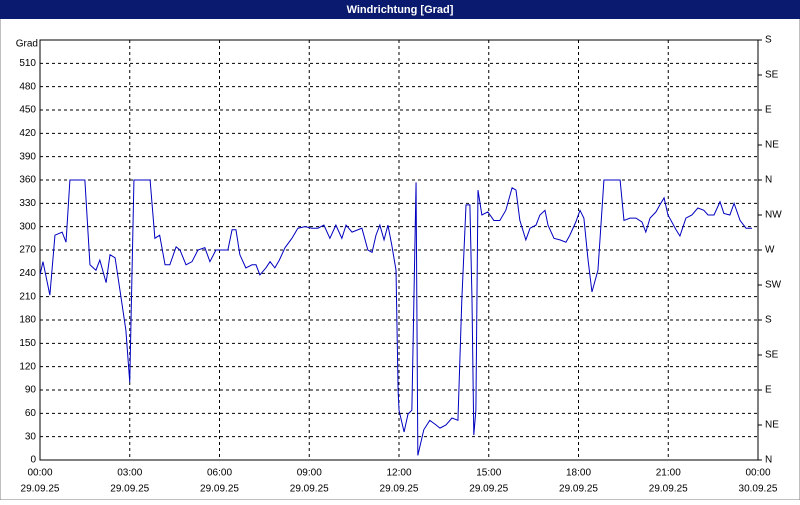  I want to click on y-tick-label: 270, so click(27, 250).